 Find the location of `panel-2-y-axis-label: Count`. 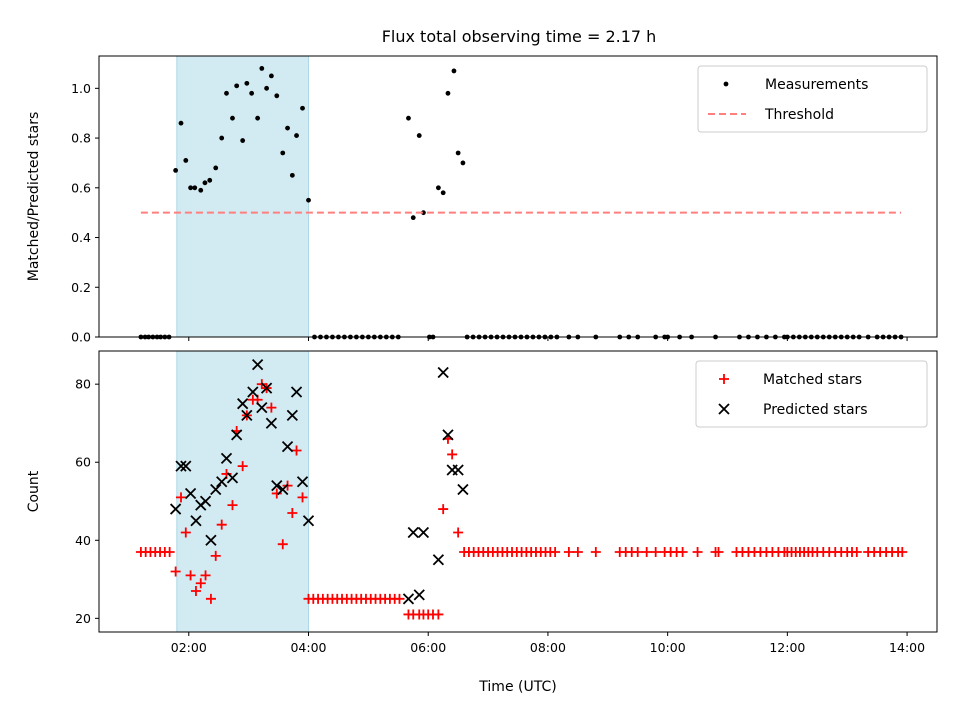

panel-2-y-axis-label: Count is located at coordinates (34, 491).